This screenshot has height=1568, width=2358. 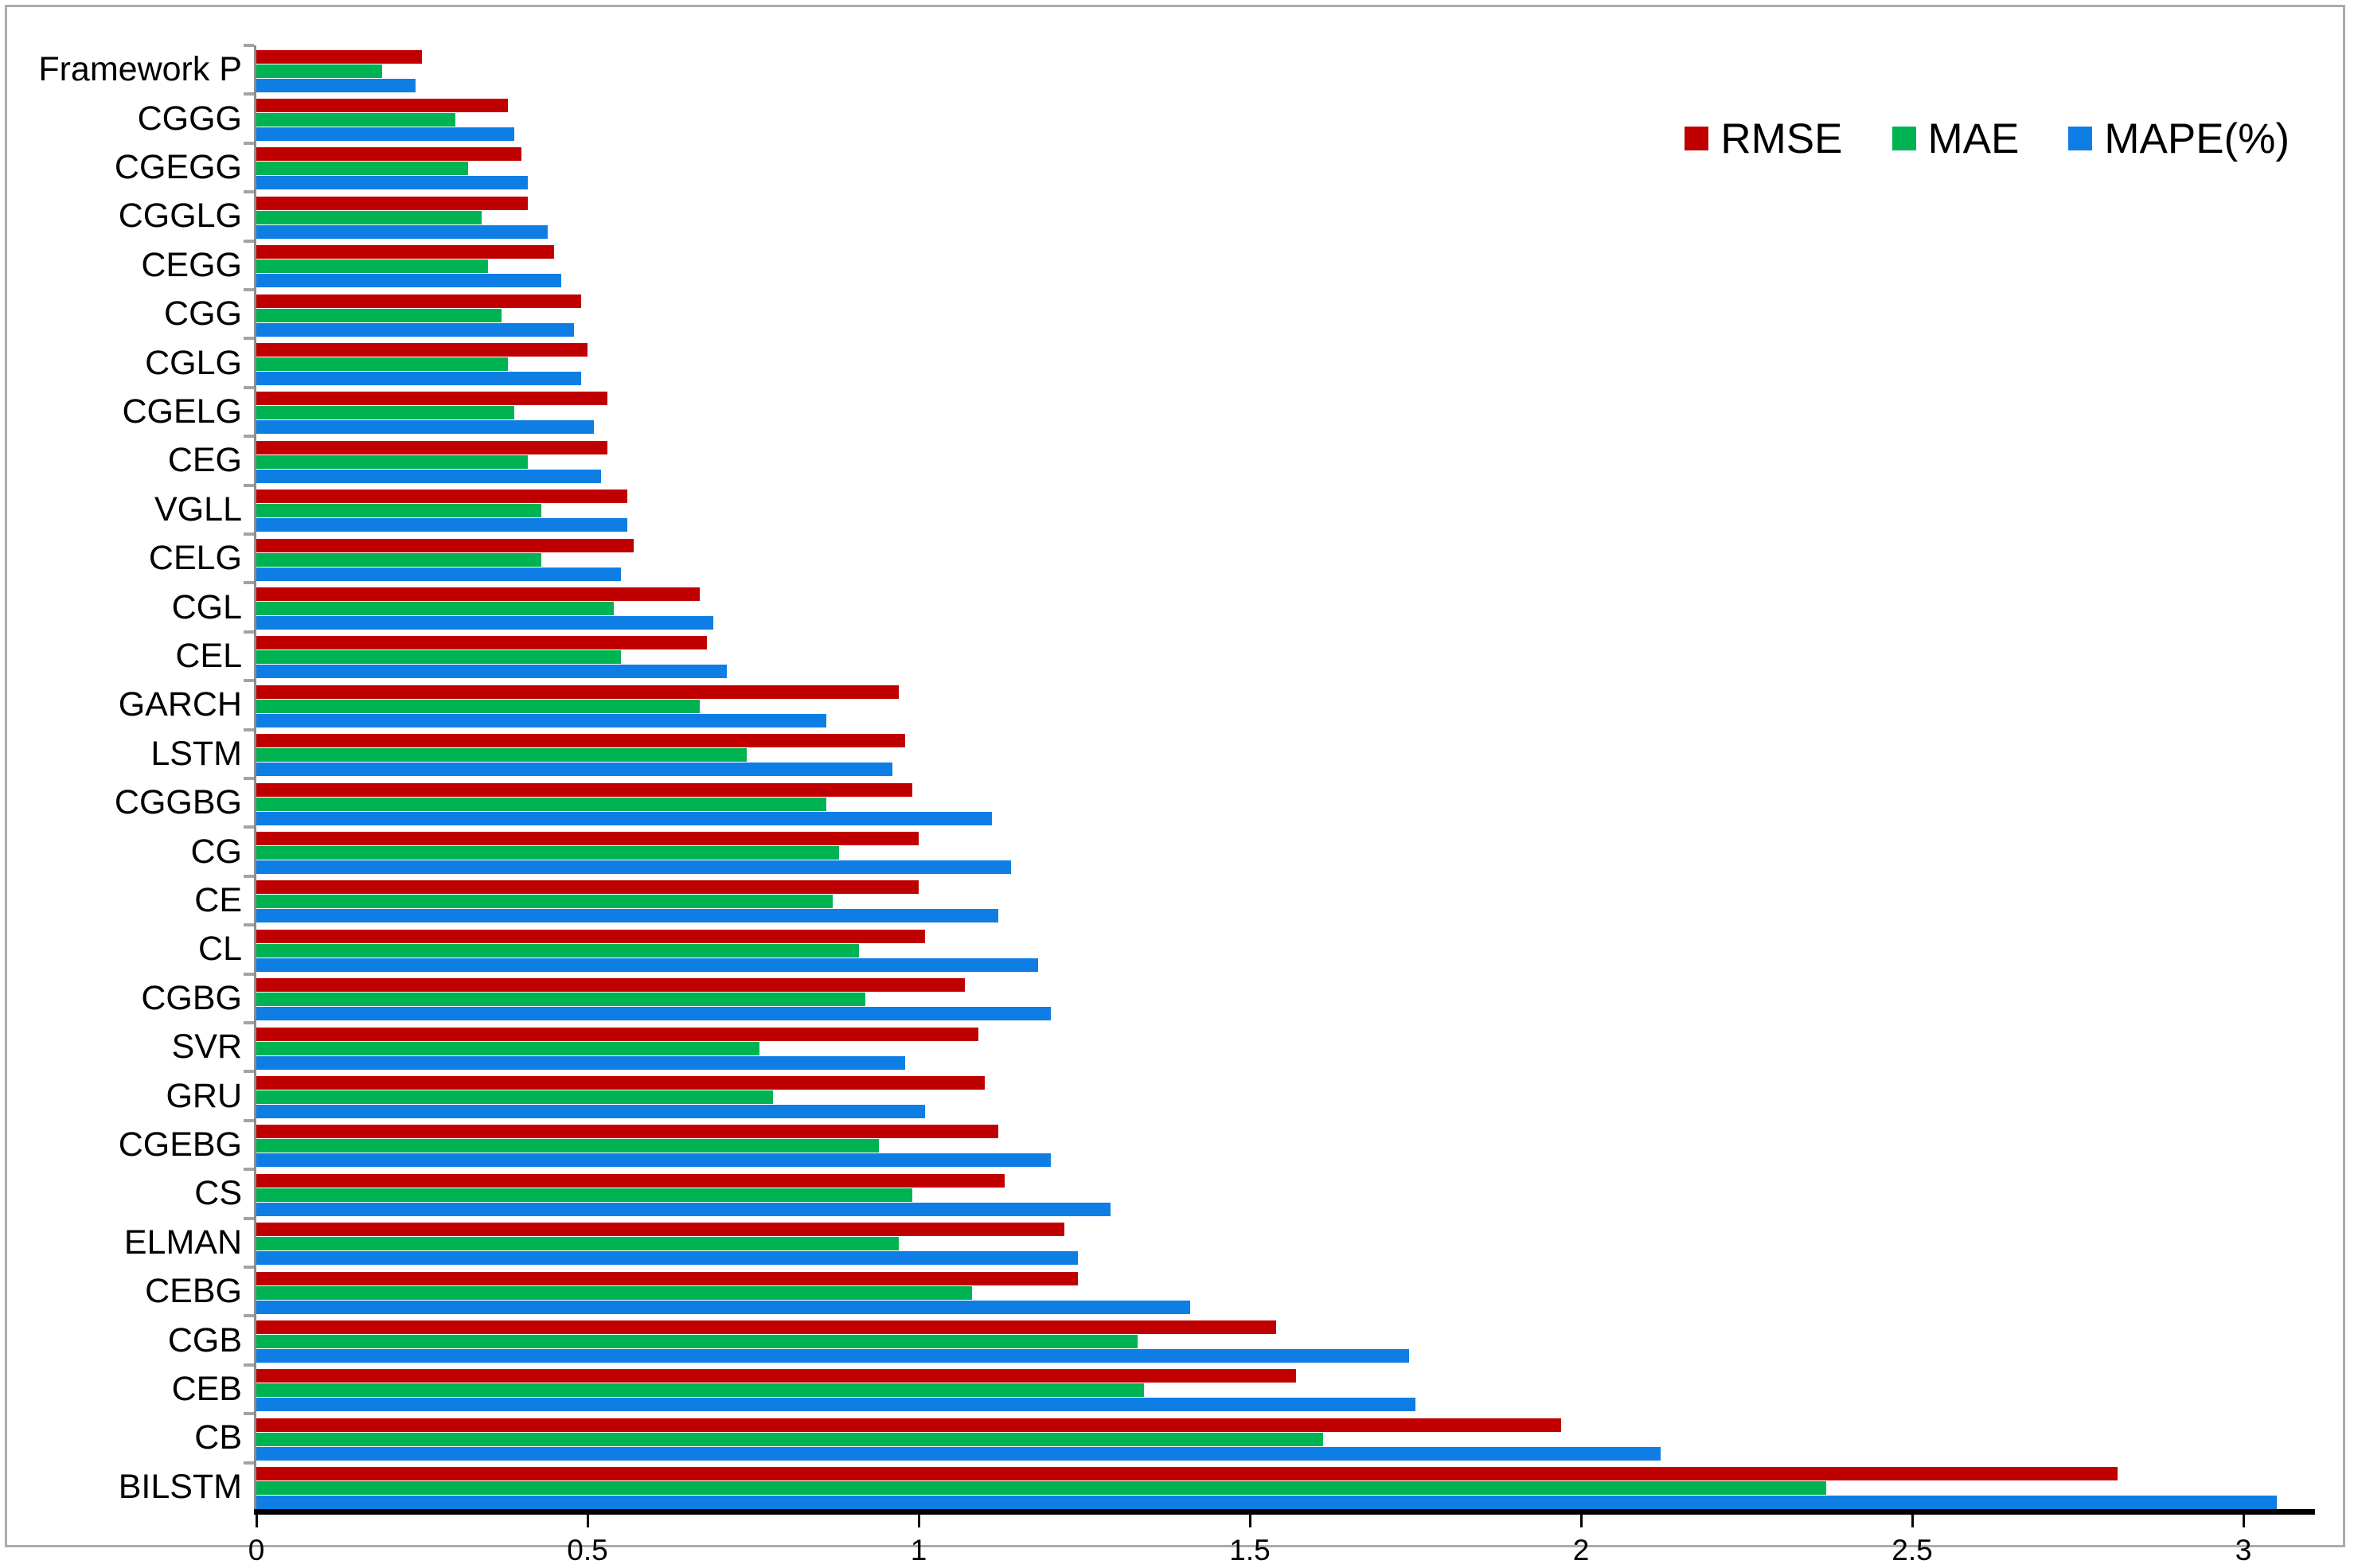 What do you see at coordinates (697, 1341) in the screenshot?
I see `bar-mae-cgb` at bounding box center [697, 1341].